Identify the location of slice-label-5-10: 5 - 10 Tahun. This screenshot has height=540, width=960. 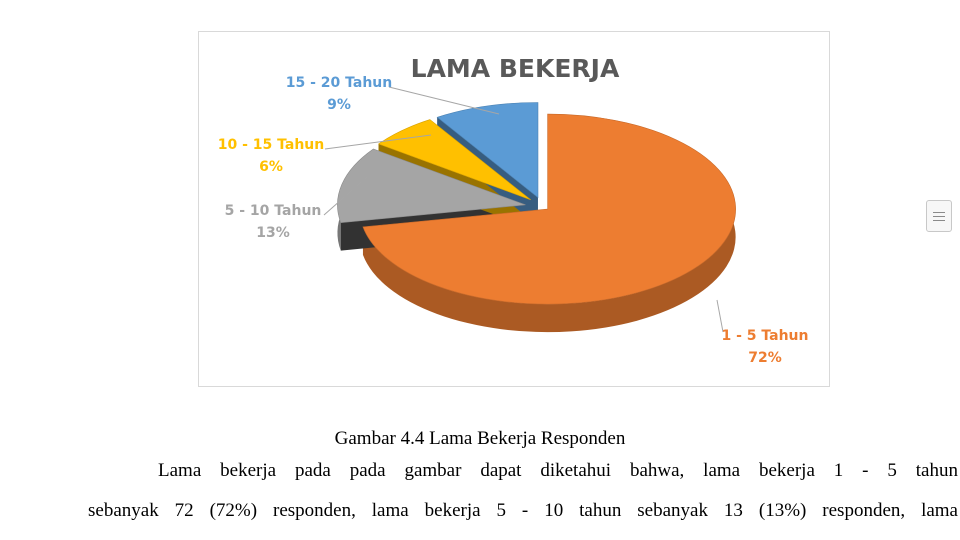
(273, 211).